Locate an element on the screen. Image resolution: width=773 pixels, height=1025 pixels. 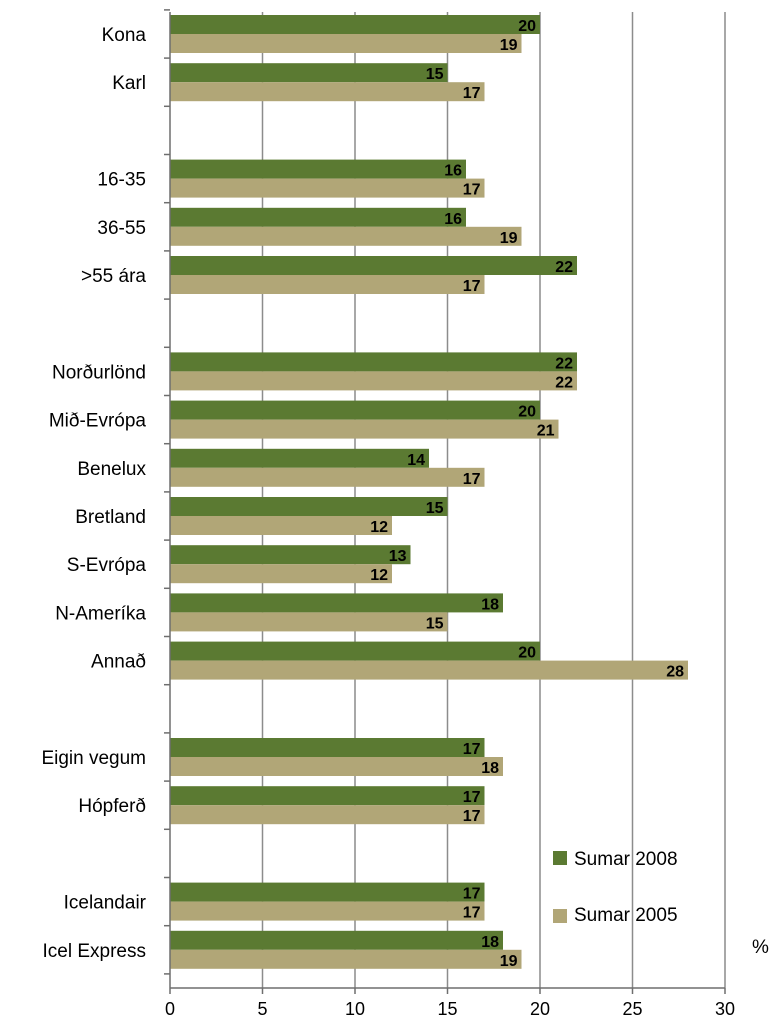
x-tick-label-10: 10 is located at coordinates (355, 1009).